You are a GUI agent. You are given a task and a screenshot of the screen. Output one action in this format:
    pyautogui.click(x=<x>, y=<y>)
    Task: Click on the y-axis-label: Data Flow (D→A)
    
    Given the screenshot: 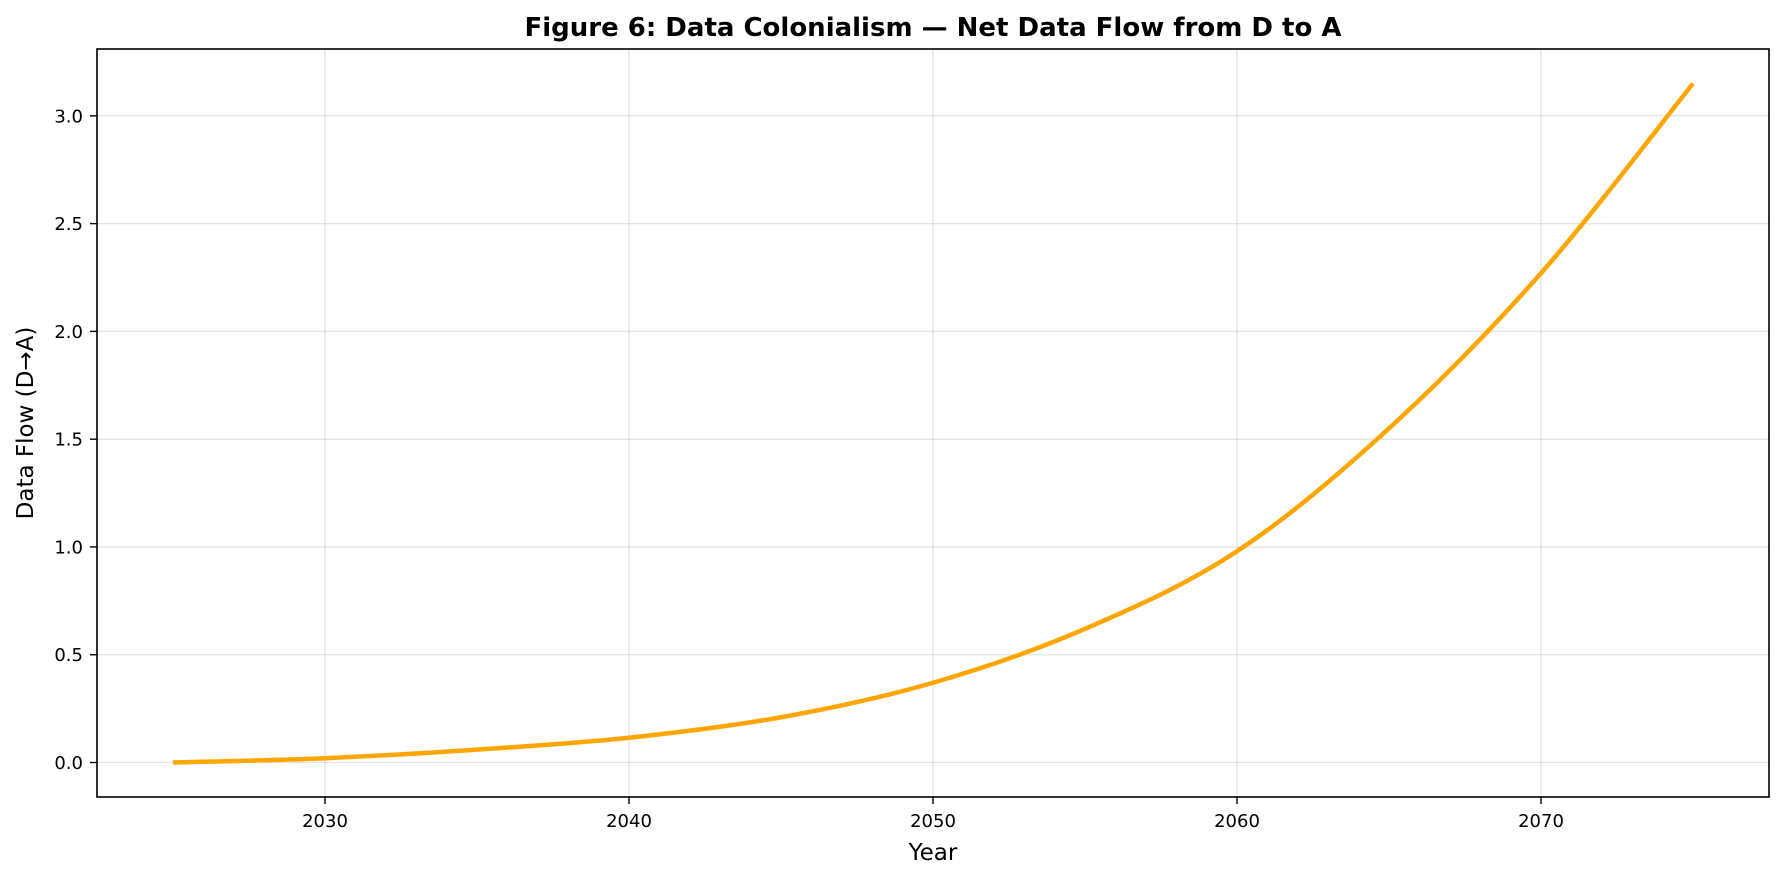 What is the action you would take?
    pyautogui.click(x=26, y=423)
    